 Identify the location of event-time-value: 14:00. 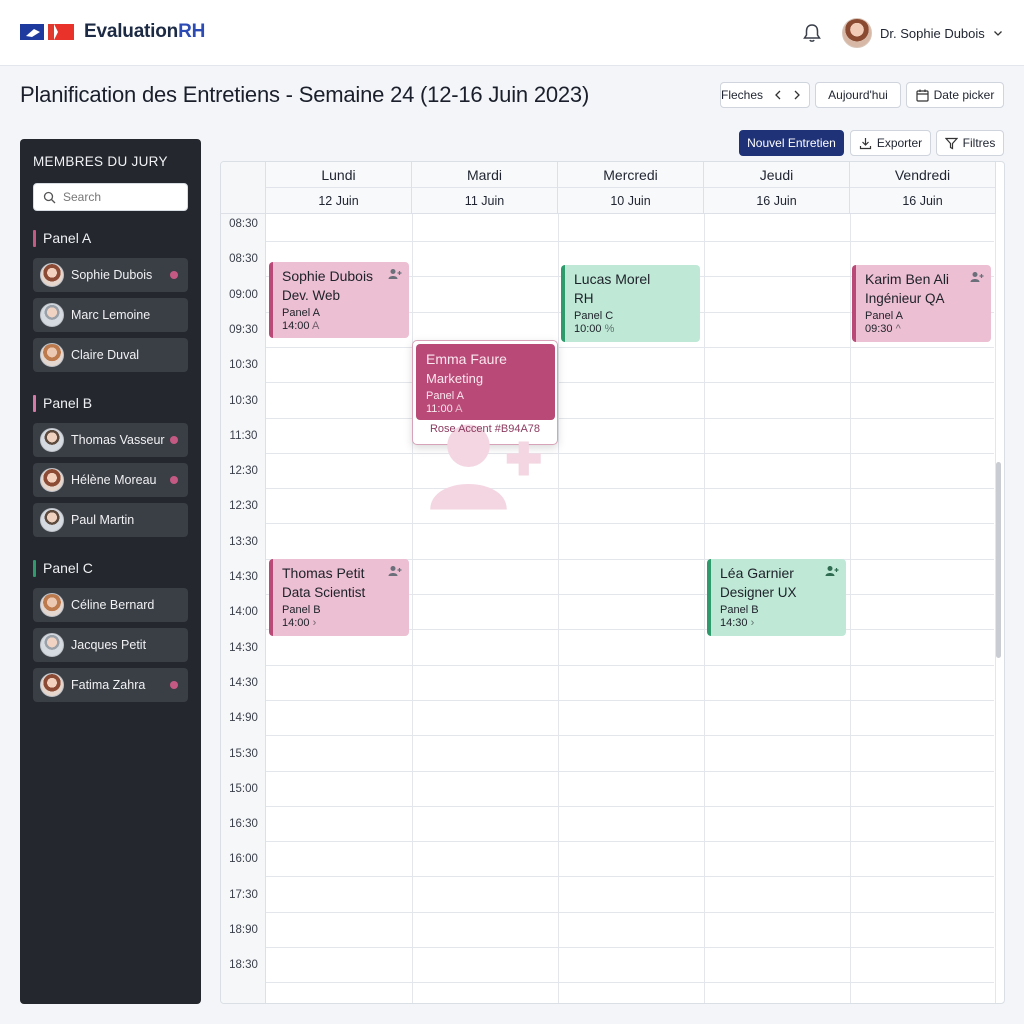
(296, 326).